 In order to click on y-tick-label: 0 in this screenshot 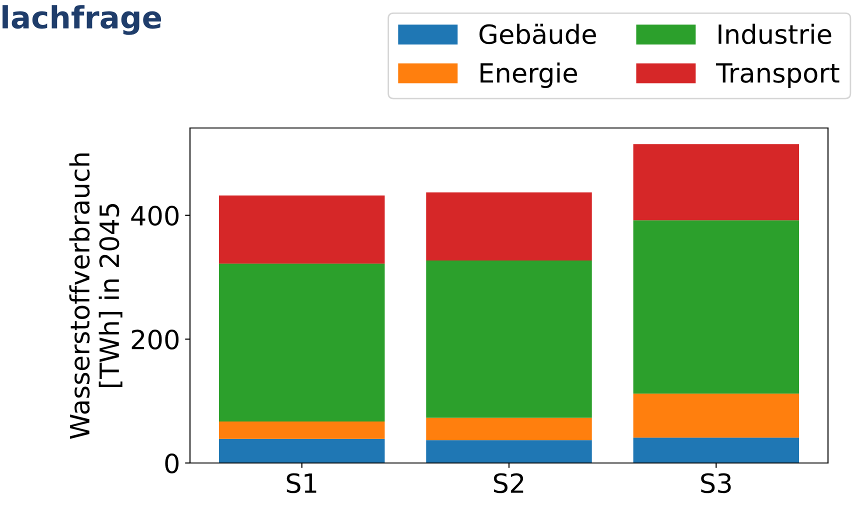, I will do `click(172, 463)`.